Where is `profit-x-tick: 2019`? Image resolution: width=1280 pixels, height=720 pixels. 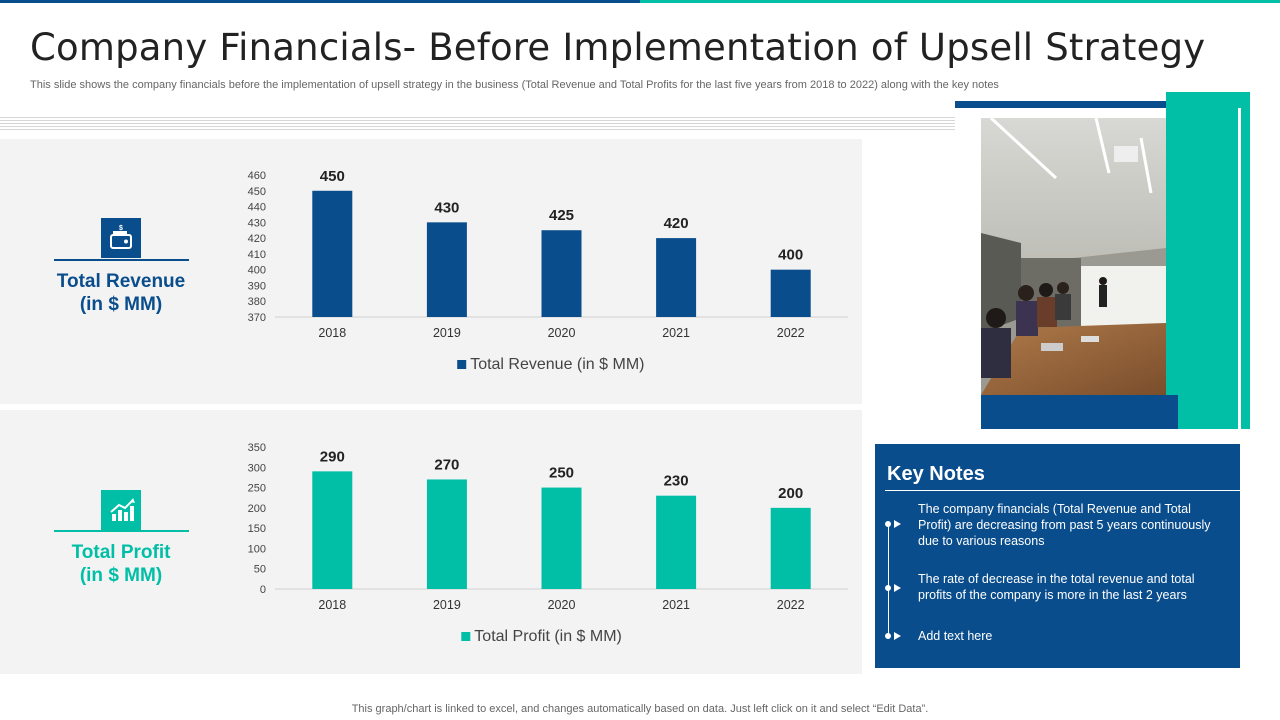 profit-x-tick: 2019 is located at coordinates (447, 605).